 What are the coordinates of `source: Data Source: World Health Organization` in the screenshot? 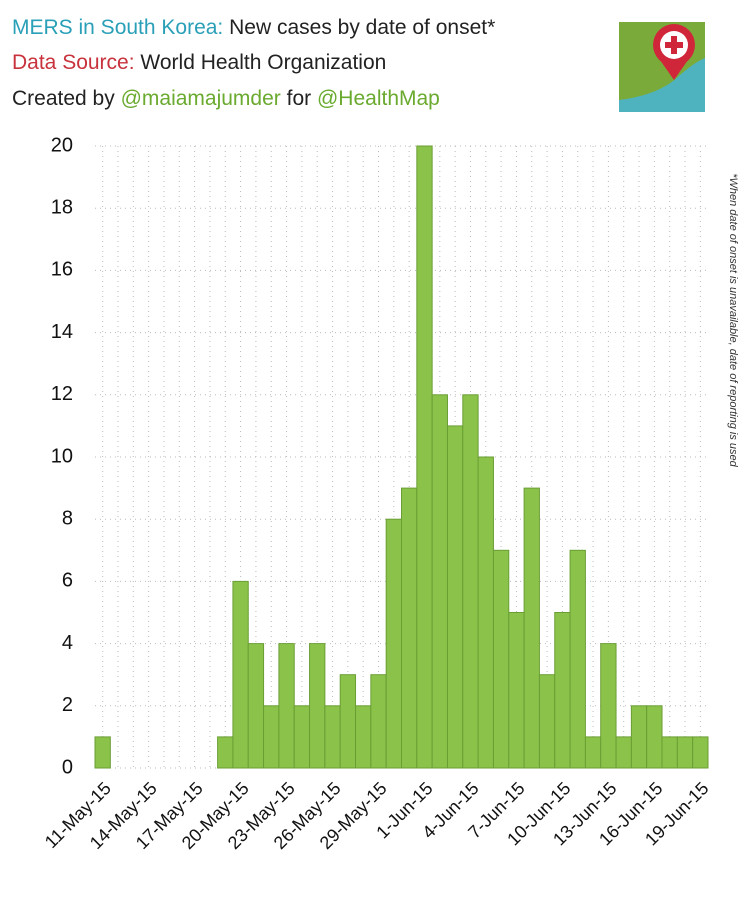 It's located at (199, 62).